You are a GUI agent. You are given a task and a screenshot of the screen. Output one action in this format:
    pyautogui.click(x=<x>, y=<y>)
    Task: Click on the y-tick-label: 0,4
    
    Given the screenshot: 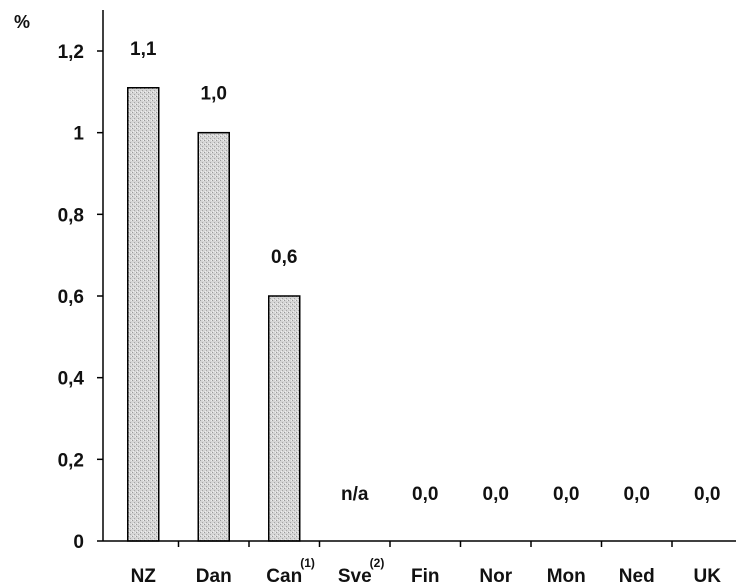 What is the action you would take?
    pyautogui.click(x=71, y=379)
    